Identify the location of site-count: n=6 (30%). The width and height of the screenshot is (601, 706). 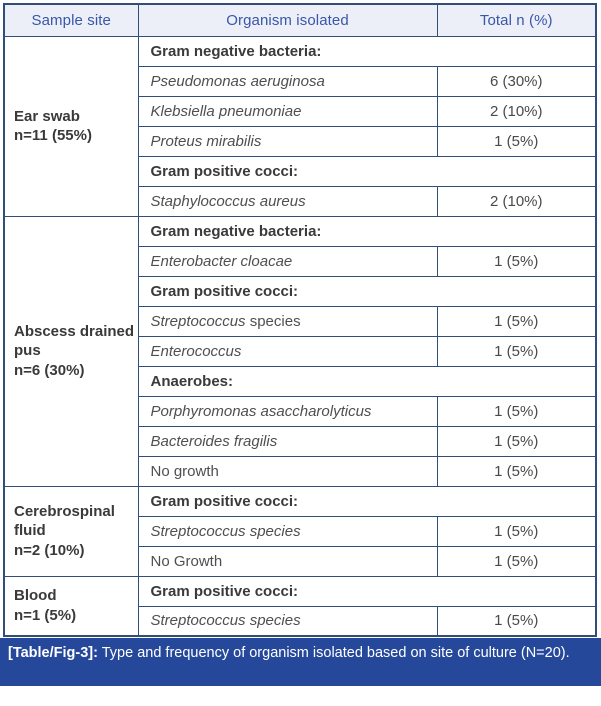
(49, 370).